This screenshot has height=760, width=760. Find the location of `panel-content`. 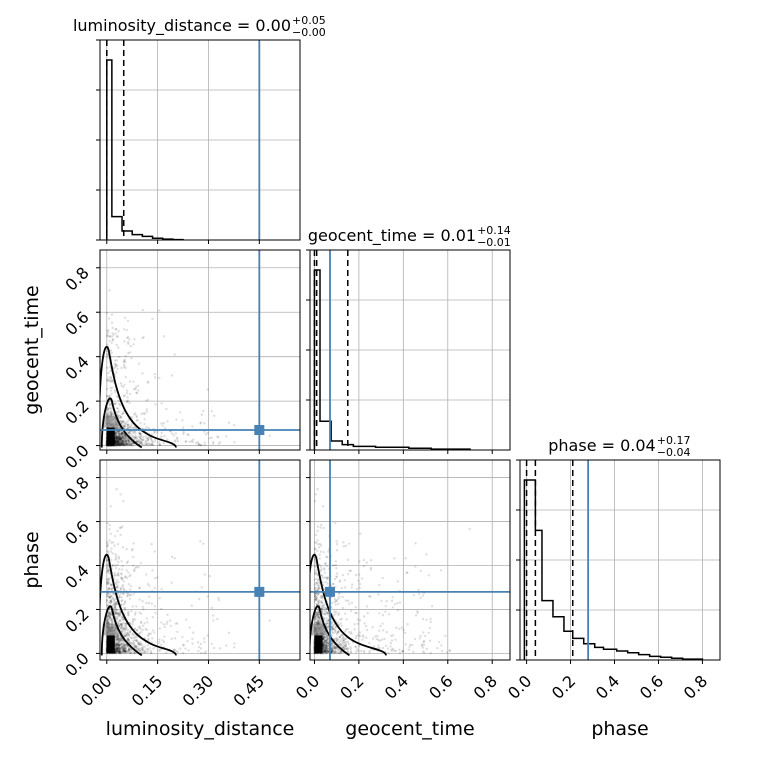

panel-content is located at coordinates (200, 350).